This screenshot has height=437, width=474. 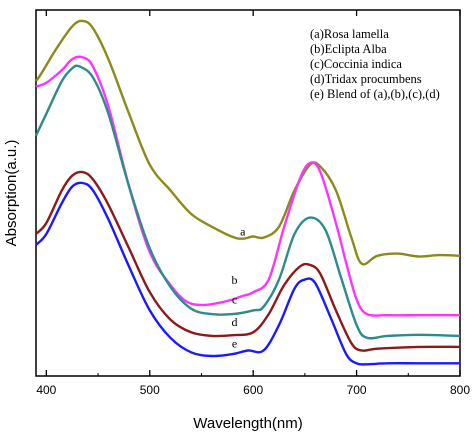 What do you see at coordinates (375, 94) in the screenshot?
I see `legend-entry: (e) Blend of (a),(b),(c),(d)` at bounding box center [375, 94].